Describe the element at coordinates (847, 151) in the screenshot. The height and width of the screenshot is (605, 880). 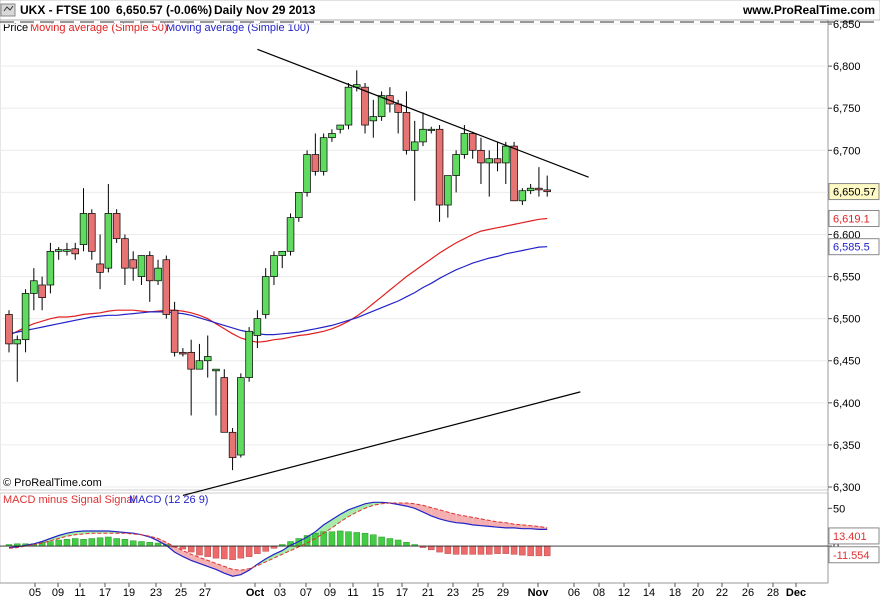
I see `price-tick-label: 6,700` at that location.